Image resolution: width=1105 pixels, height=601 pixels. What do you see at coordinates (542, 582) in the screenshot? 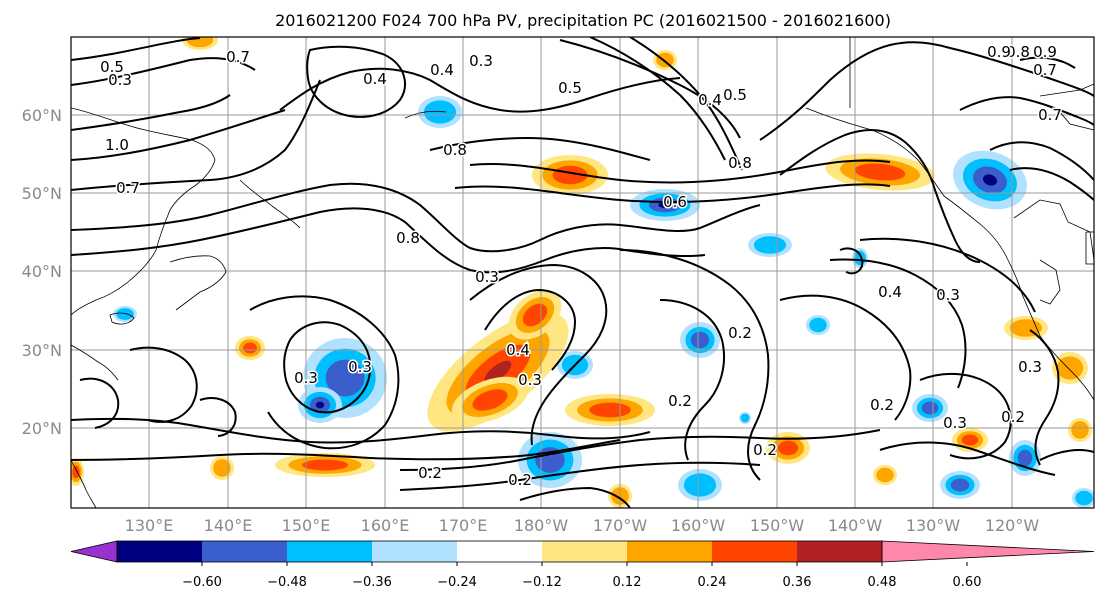
I see `colorbar-tick-label: −0.12` at bounding box center [542, 582].